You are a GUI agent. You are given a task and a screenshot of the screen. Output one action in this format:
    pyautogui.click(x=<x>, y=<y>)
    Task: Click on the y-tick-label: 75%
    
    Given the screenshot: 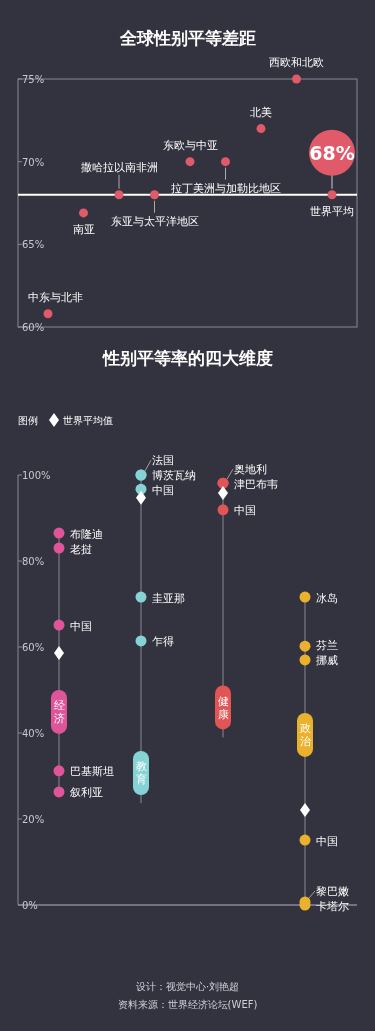 What is the action you would take?
    pyautogui.click(x=33, y=79)
    